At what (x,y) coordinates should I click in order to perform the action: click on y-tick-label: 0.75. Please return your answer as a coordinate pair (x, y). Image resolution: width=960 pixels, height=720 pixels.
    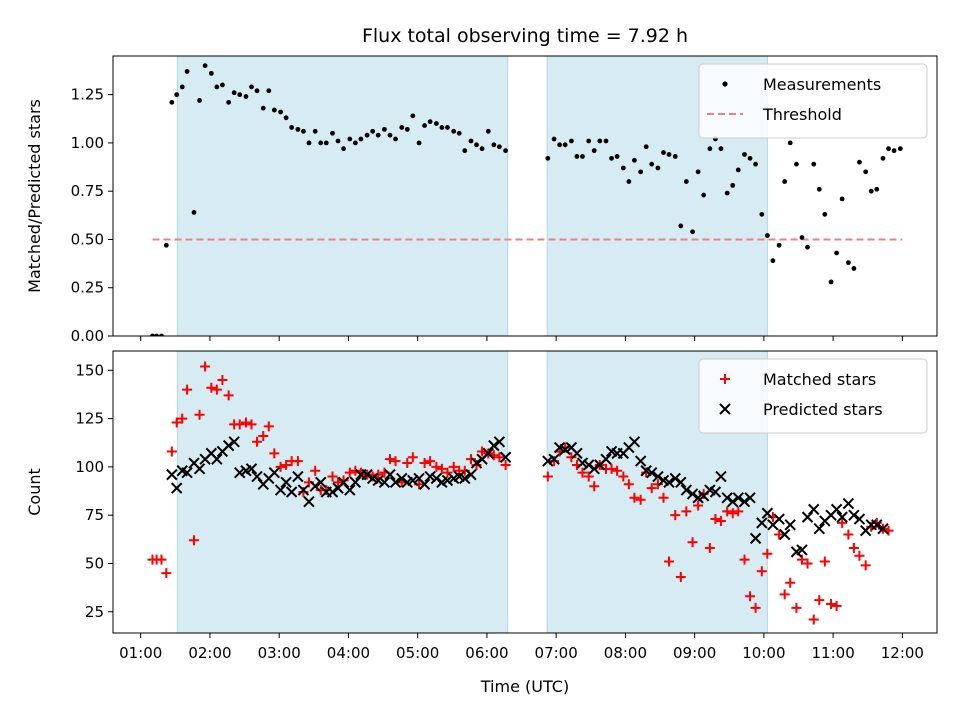
    Looking at the image, I should click on (87, 191).